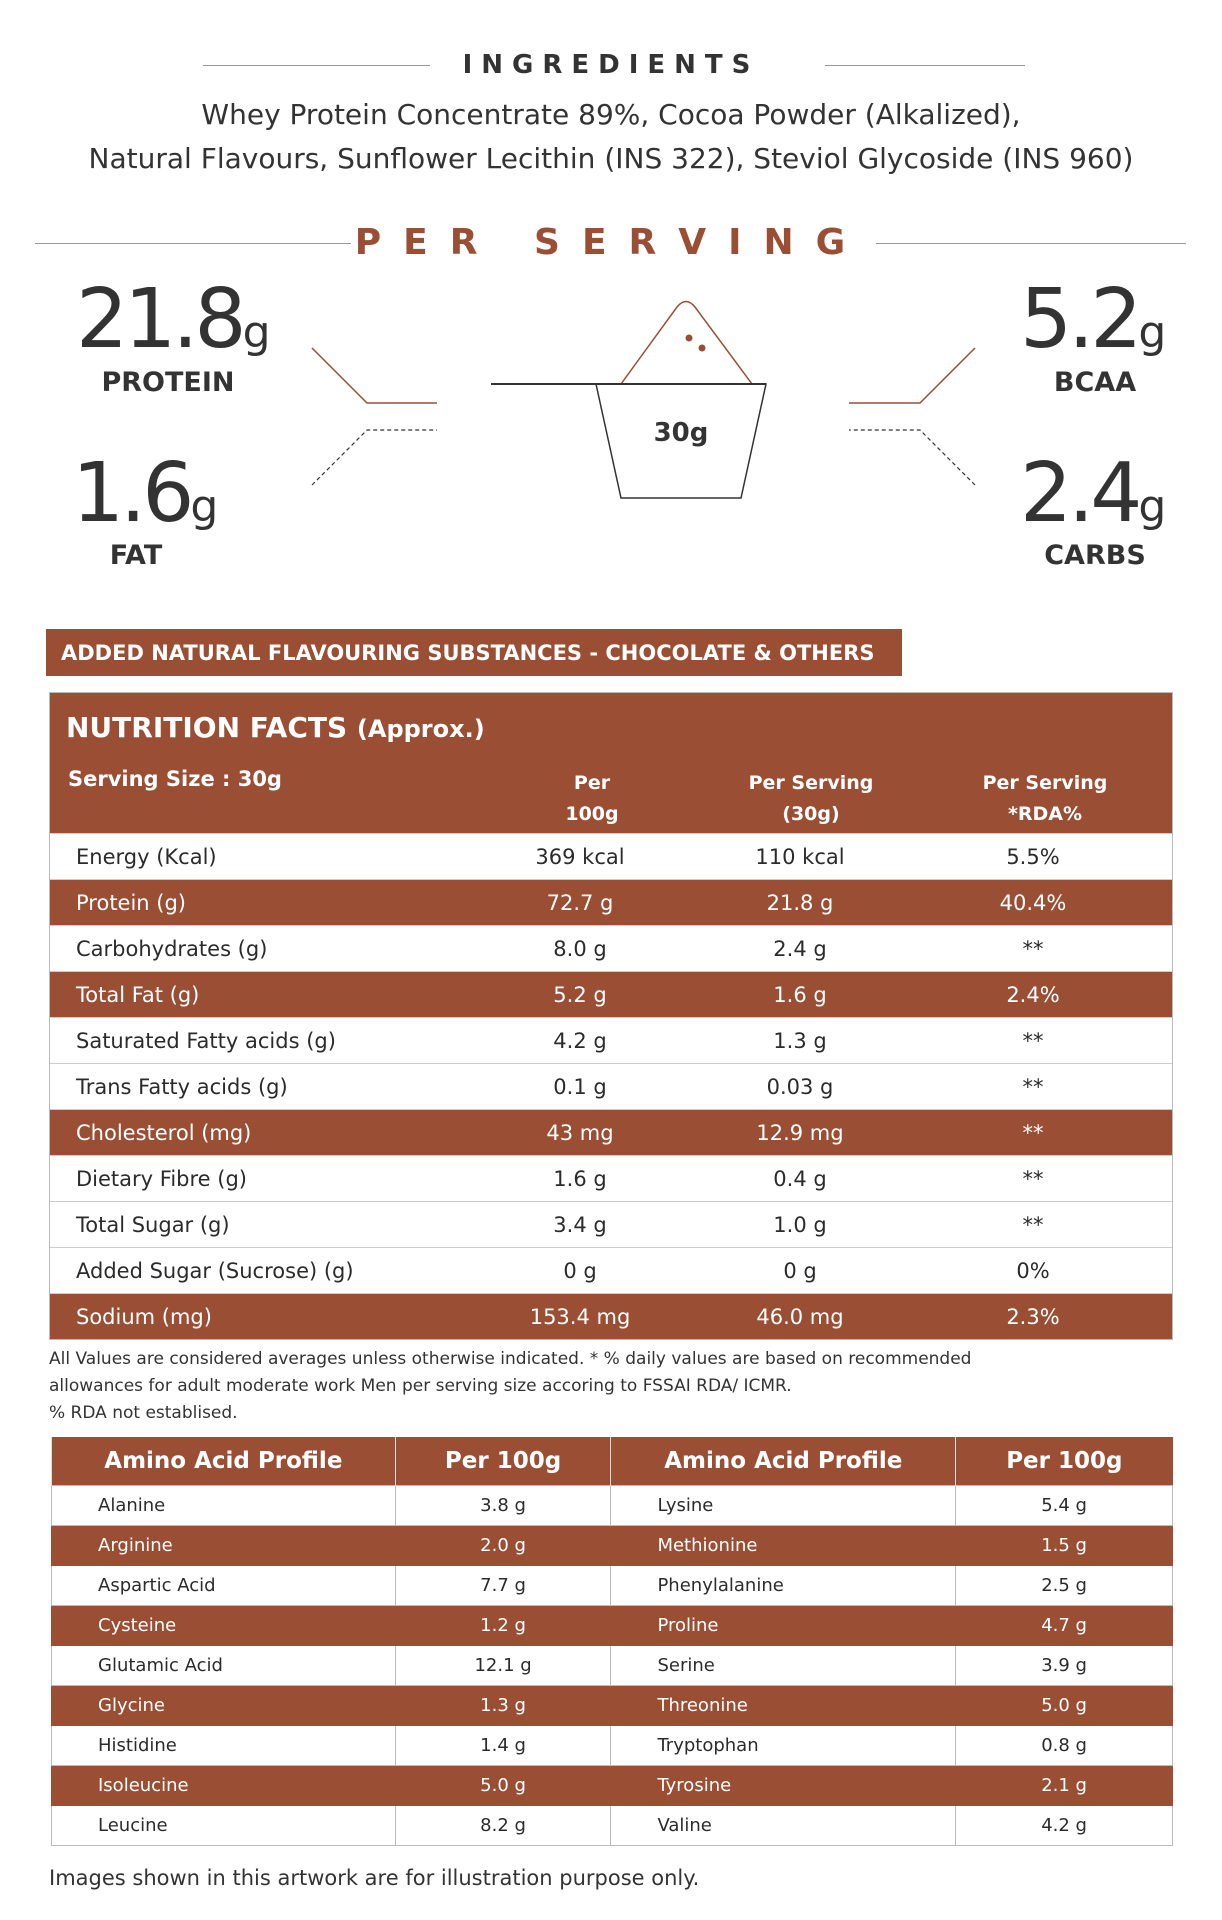 This screenshot has width=1222, height=1920. Describe the element at coordinates (611, 994) in the screenshot. I see `nutrition-row: Total Fat (g) 5.2 g 1.6 g 2.4%` at that location.